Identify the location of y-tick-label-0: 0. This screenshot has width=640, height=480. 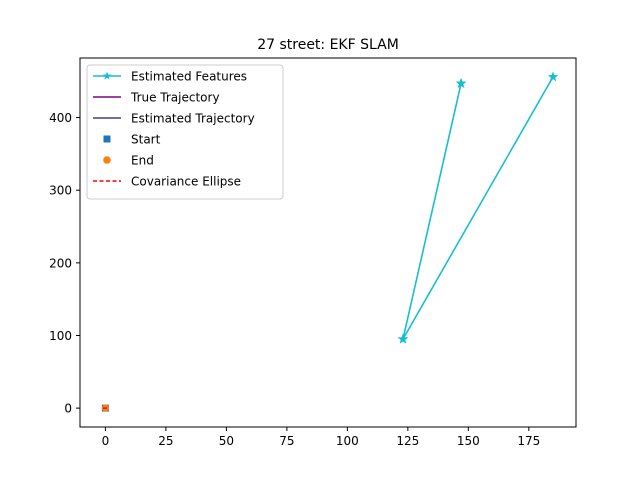
(68, 409).